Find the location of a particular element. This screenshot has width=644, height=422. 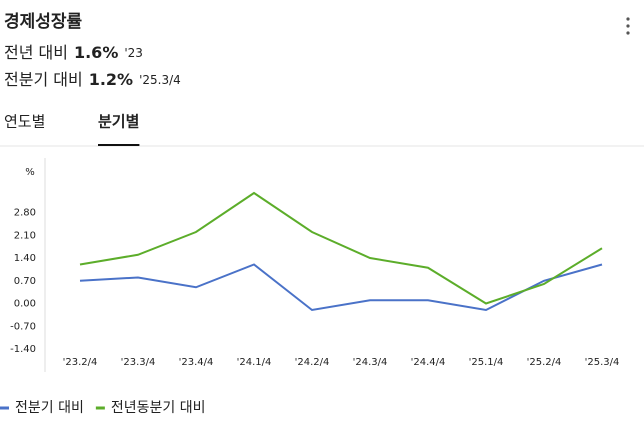

y-tick-label: 0.70 is located at coordinates (25, 281).